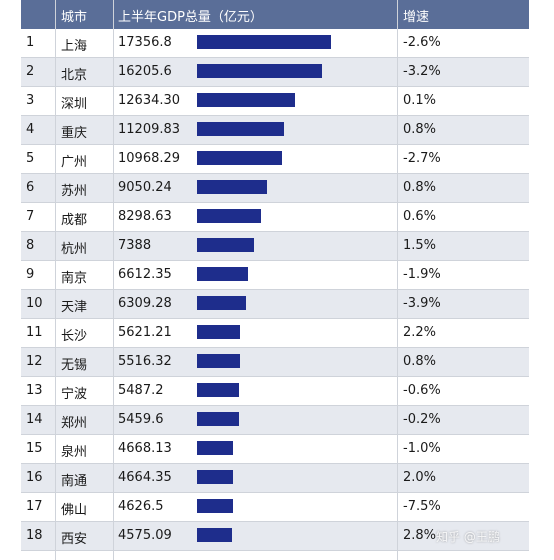 This screenshot has width=554, height=560. What do you see at coordinates (74, 510) in the screenshot?
I see `city-cell: 佛山` at bounding box center [74, 510].